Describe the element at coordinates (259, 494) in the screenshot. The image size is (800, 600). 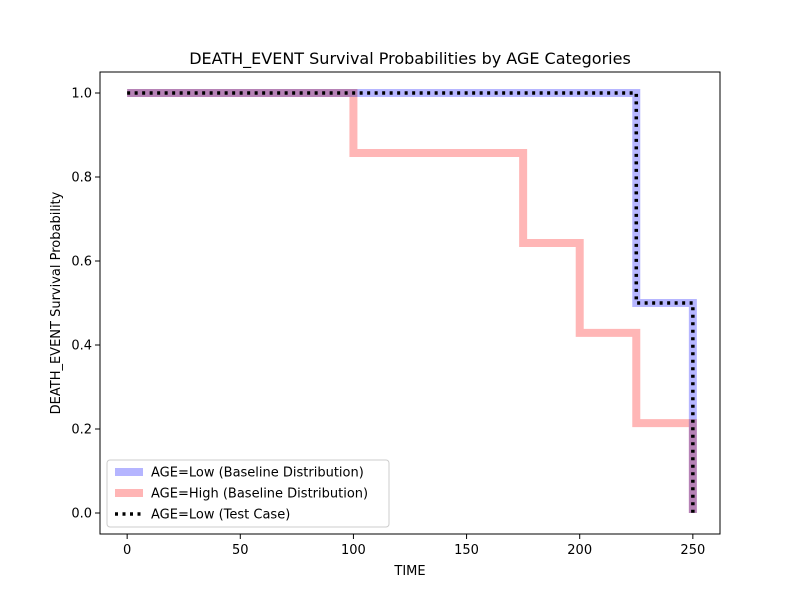
I see `legend-label: AGE=High (Baseline Distribution)` at that location.